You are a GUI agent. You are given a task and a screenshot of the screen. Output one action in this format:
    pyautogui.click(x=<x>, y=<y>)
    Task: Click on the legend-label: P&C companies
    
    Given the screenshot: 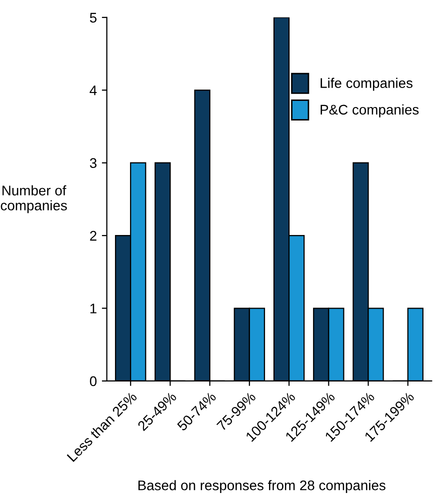 What is the action you would take?
    pyautogui.click(x=369, y=111)
    